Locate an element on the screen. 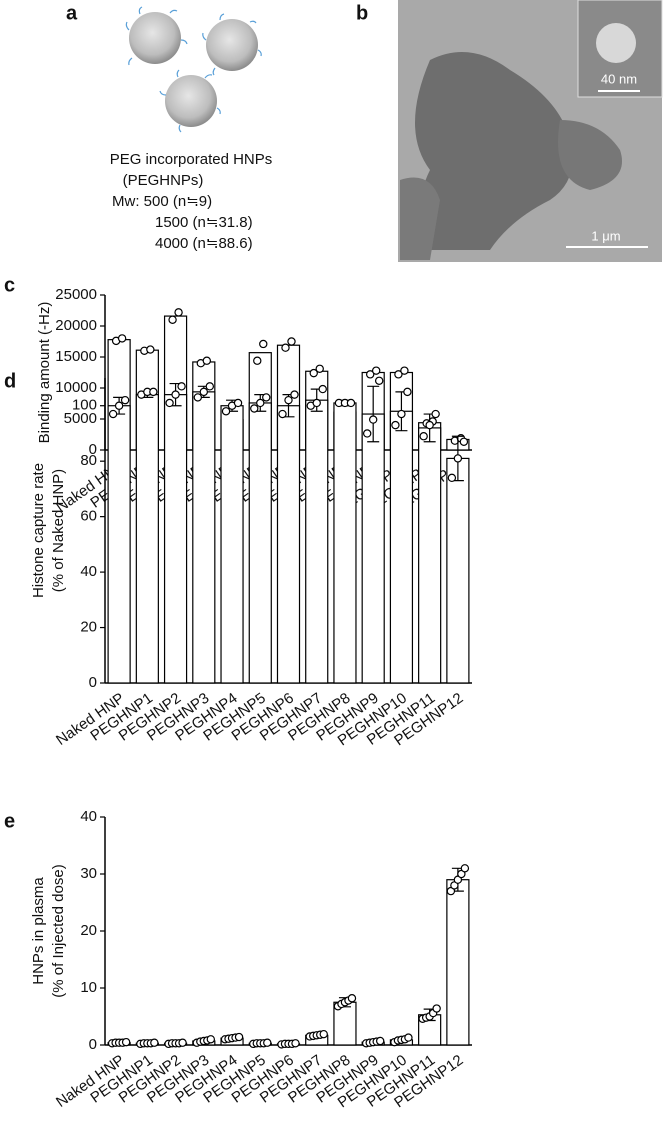 The width and height of the screenshot is (667, 1127). scale-label: 1 μm is located at coordinates (605, 235).